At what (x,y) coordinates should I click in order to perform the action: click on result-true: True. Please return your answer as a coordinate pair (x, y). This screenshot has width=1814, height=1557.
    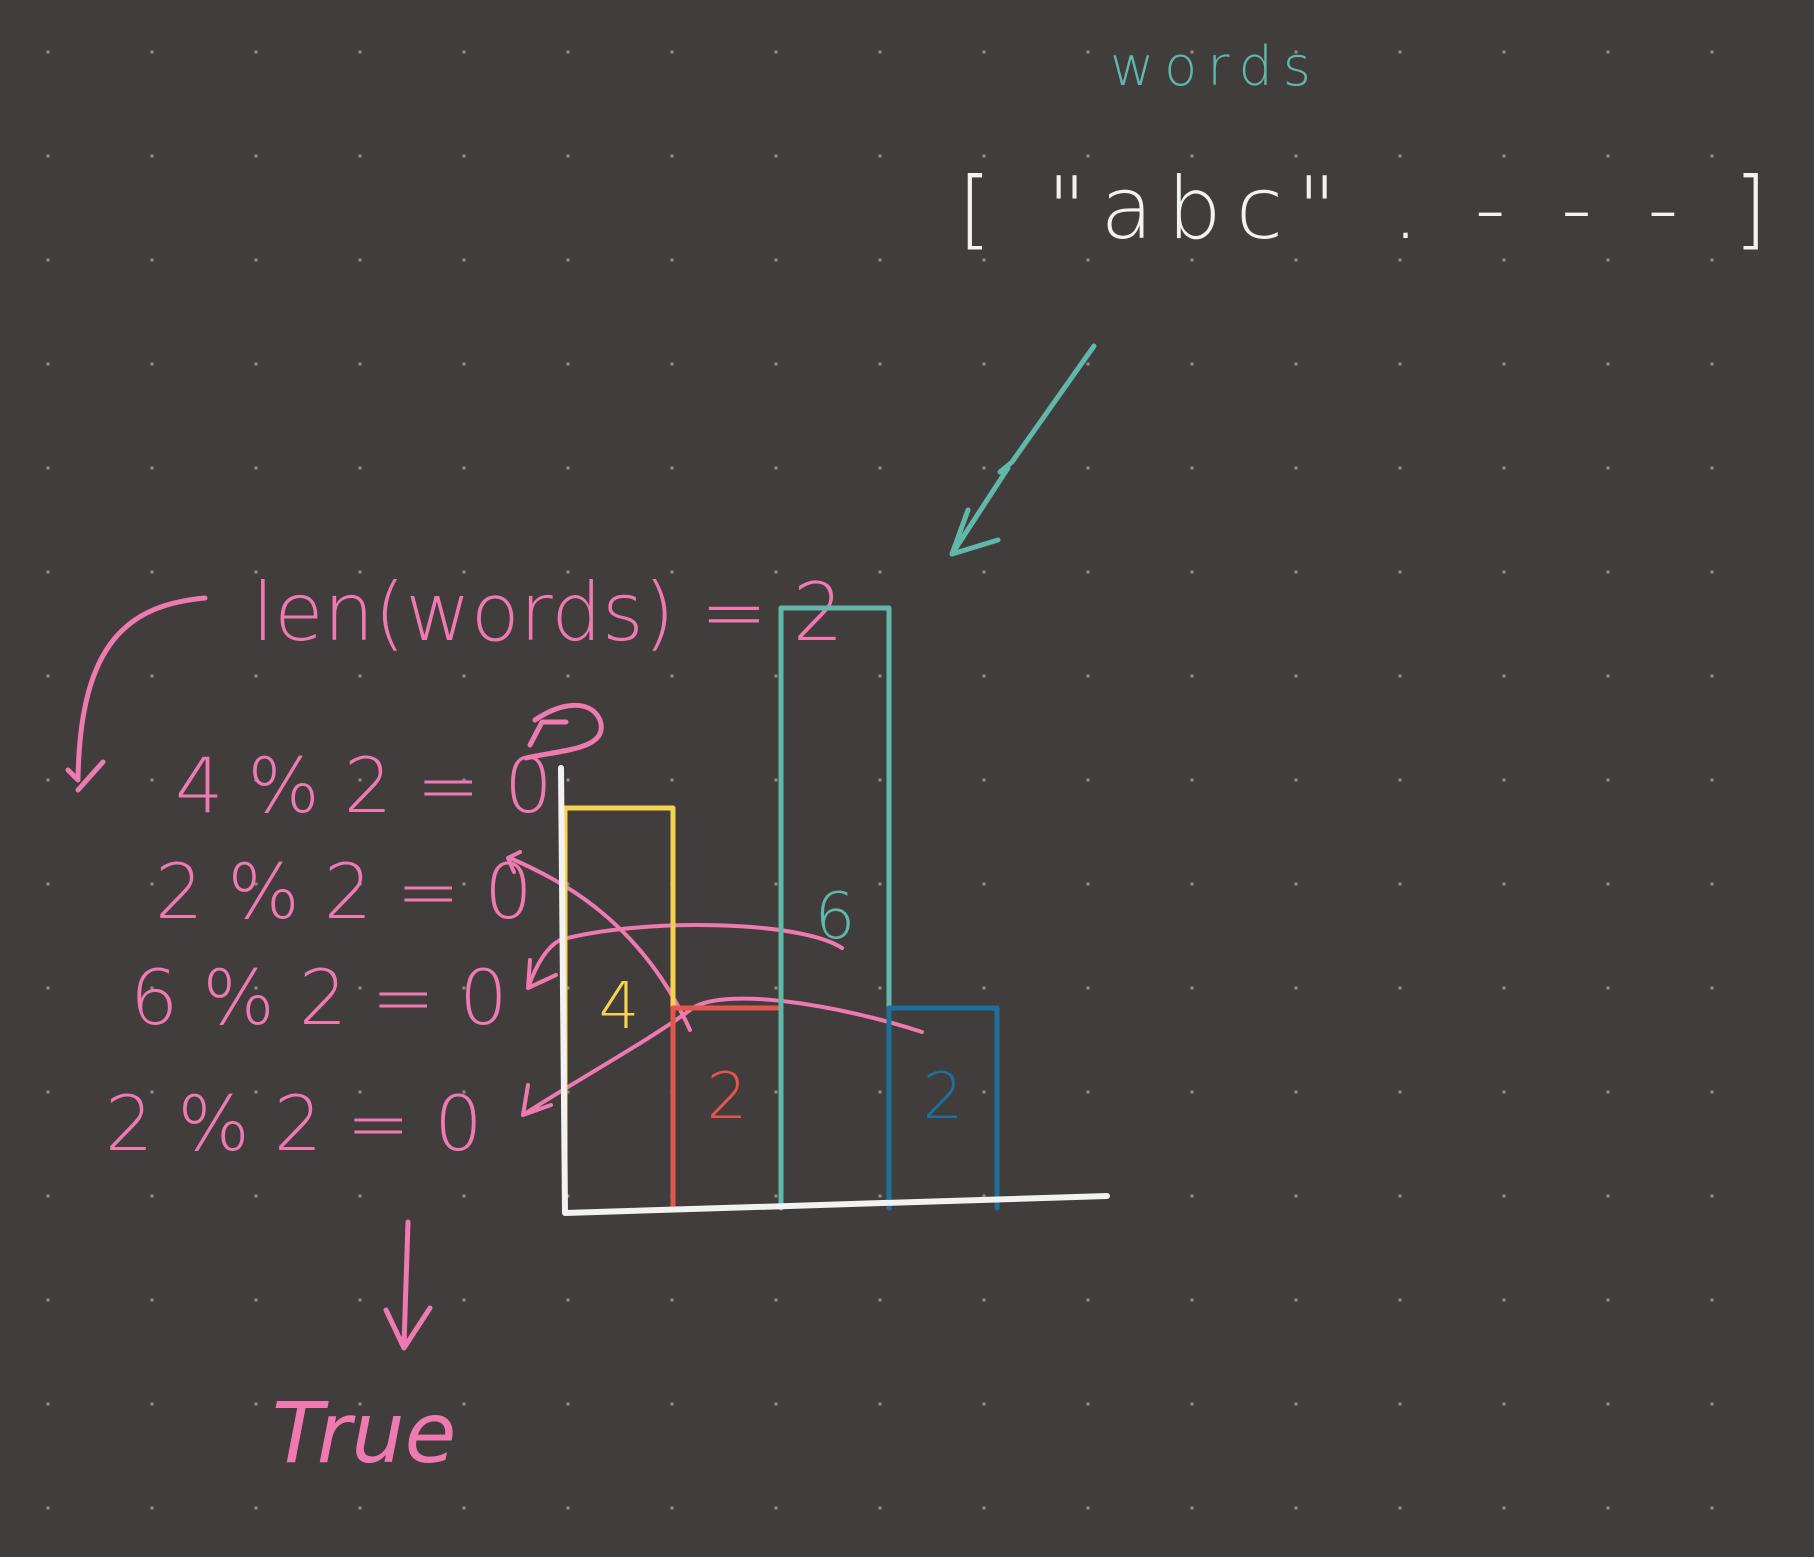
    Looking at the image, I should click on (364, 1433).